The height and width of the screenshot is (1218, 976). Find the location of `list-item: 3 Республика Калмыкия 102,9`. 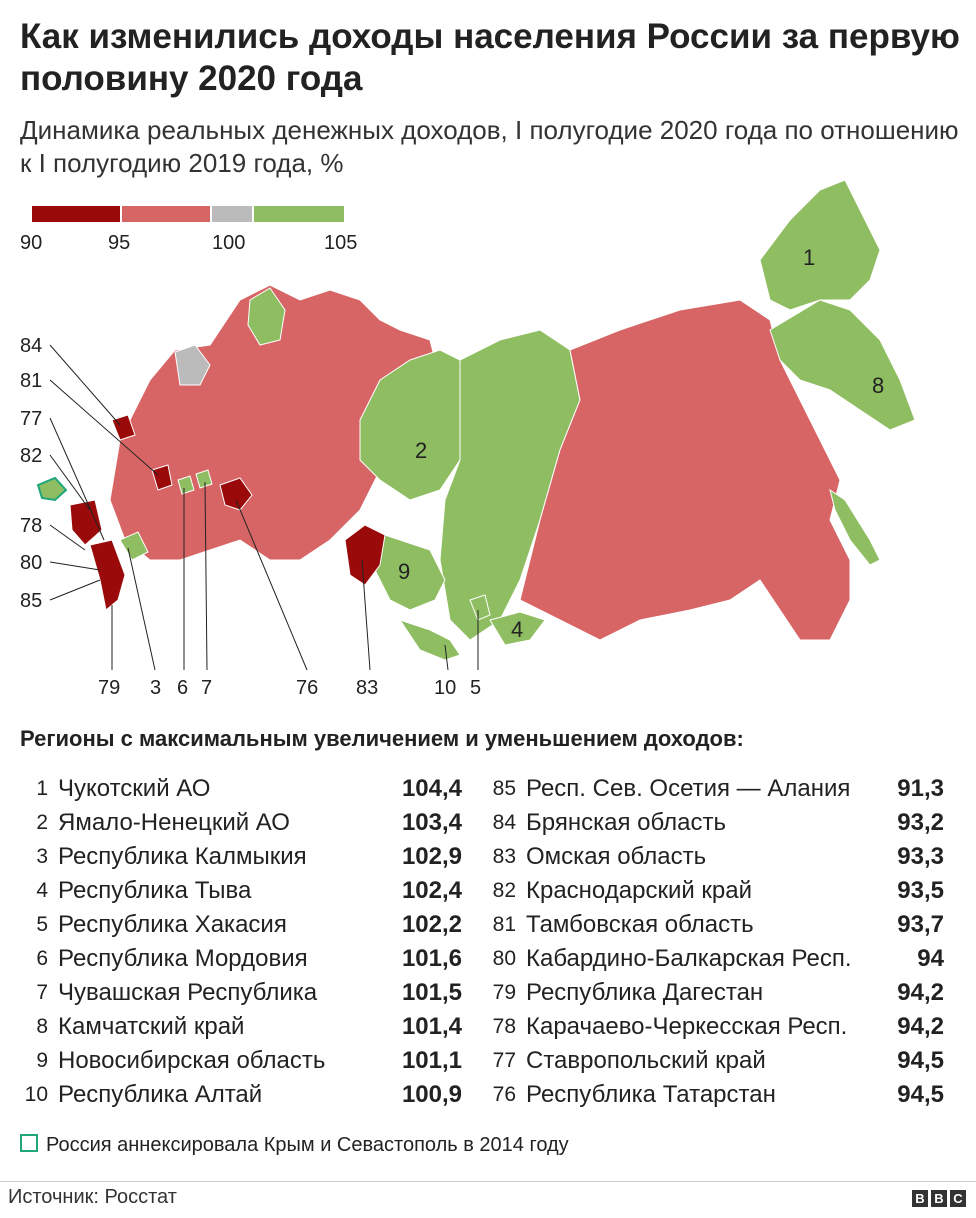

list-item: 3 Республика Калмыкия 102,9 is located at coordinates (245, 857).